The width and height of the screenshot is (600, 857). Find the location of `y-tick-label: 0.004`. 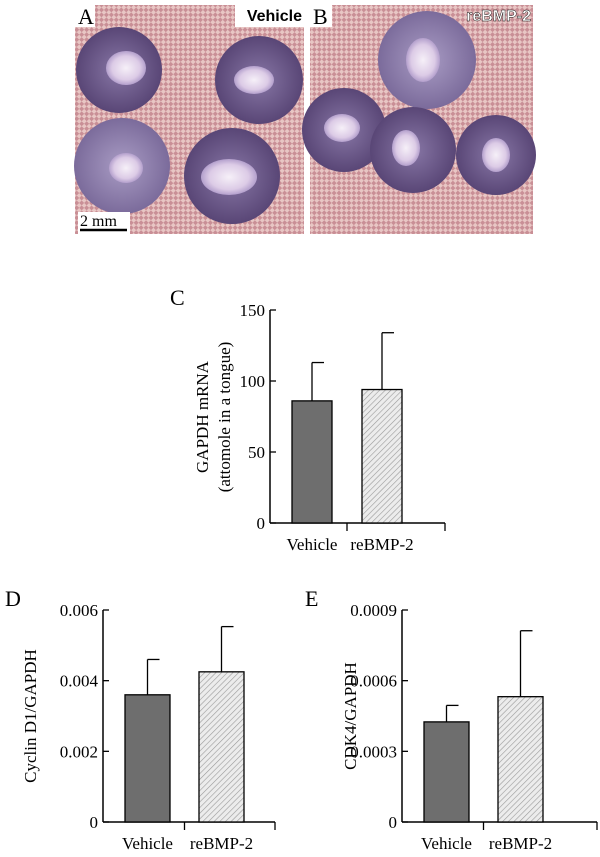

y-tick-label: 0.004 is located at coordinates (79, 681).